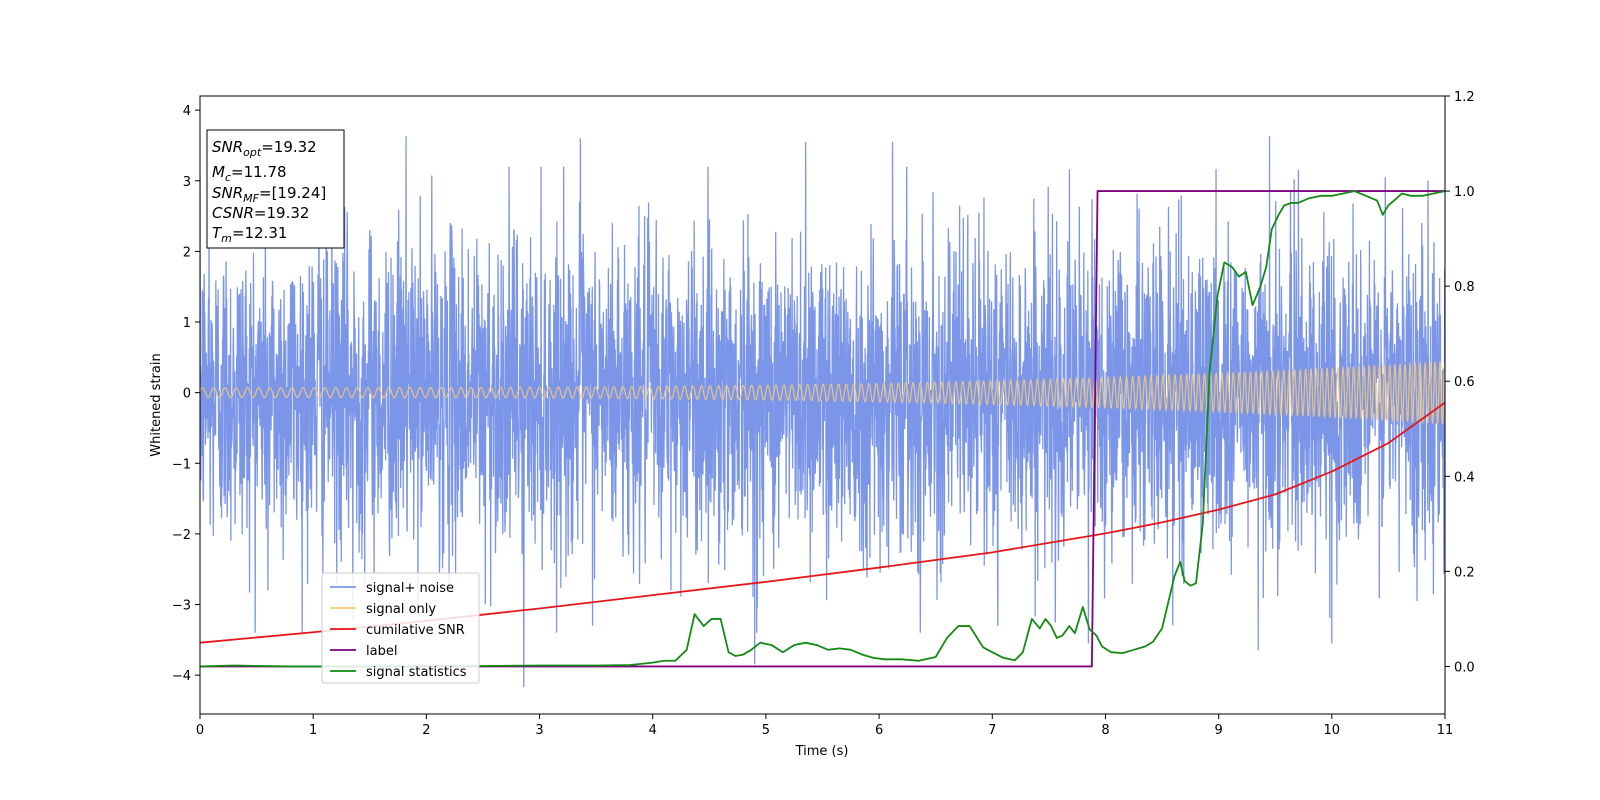 The image size is (1600, 800). I want to click on x-tick-label: 11, so click(1445, 730).